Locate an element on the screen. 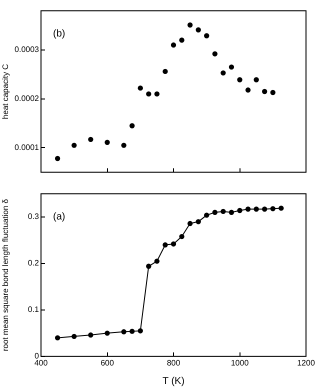  y-axis-title: root mean square bond length fluctuation δ is located at coordinates (5, 275).